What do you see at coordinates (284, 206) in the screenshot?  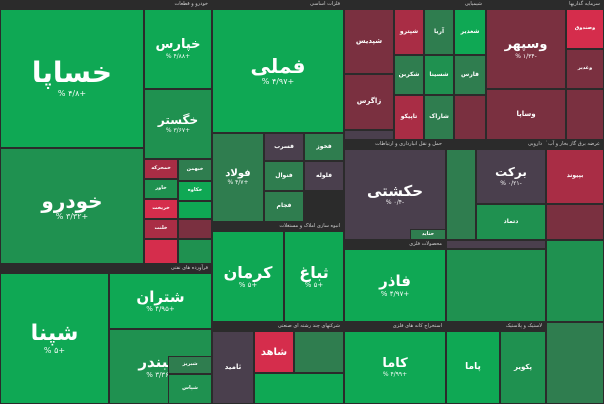 I see `stock-tile: فجام` at bounding box center [284, 206].